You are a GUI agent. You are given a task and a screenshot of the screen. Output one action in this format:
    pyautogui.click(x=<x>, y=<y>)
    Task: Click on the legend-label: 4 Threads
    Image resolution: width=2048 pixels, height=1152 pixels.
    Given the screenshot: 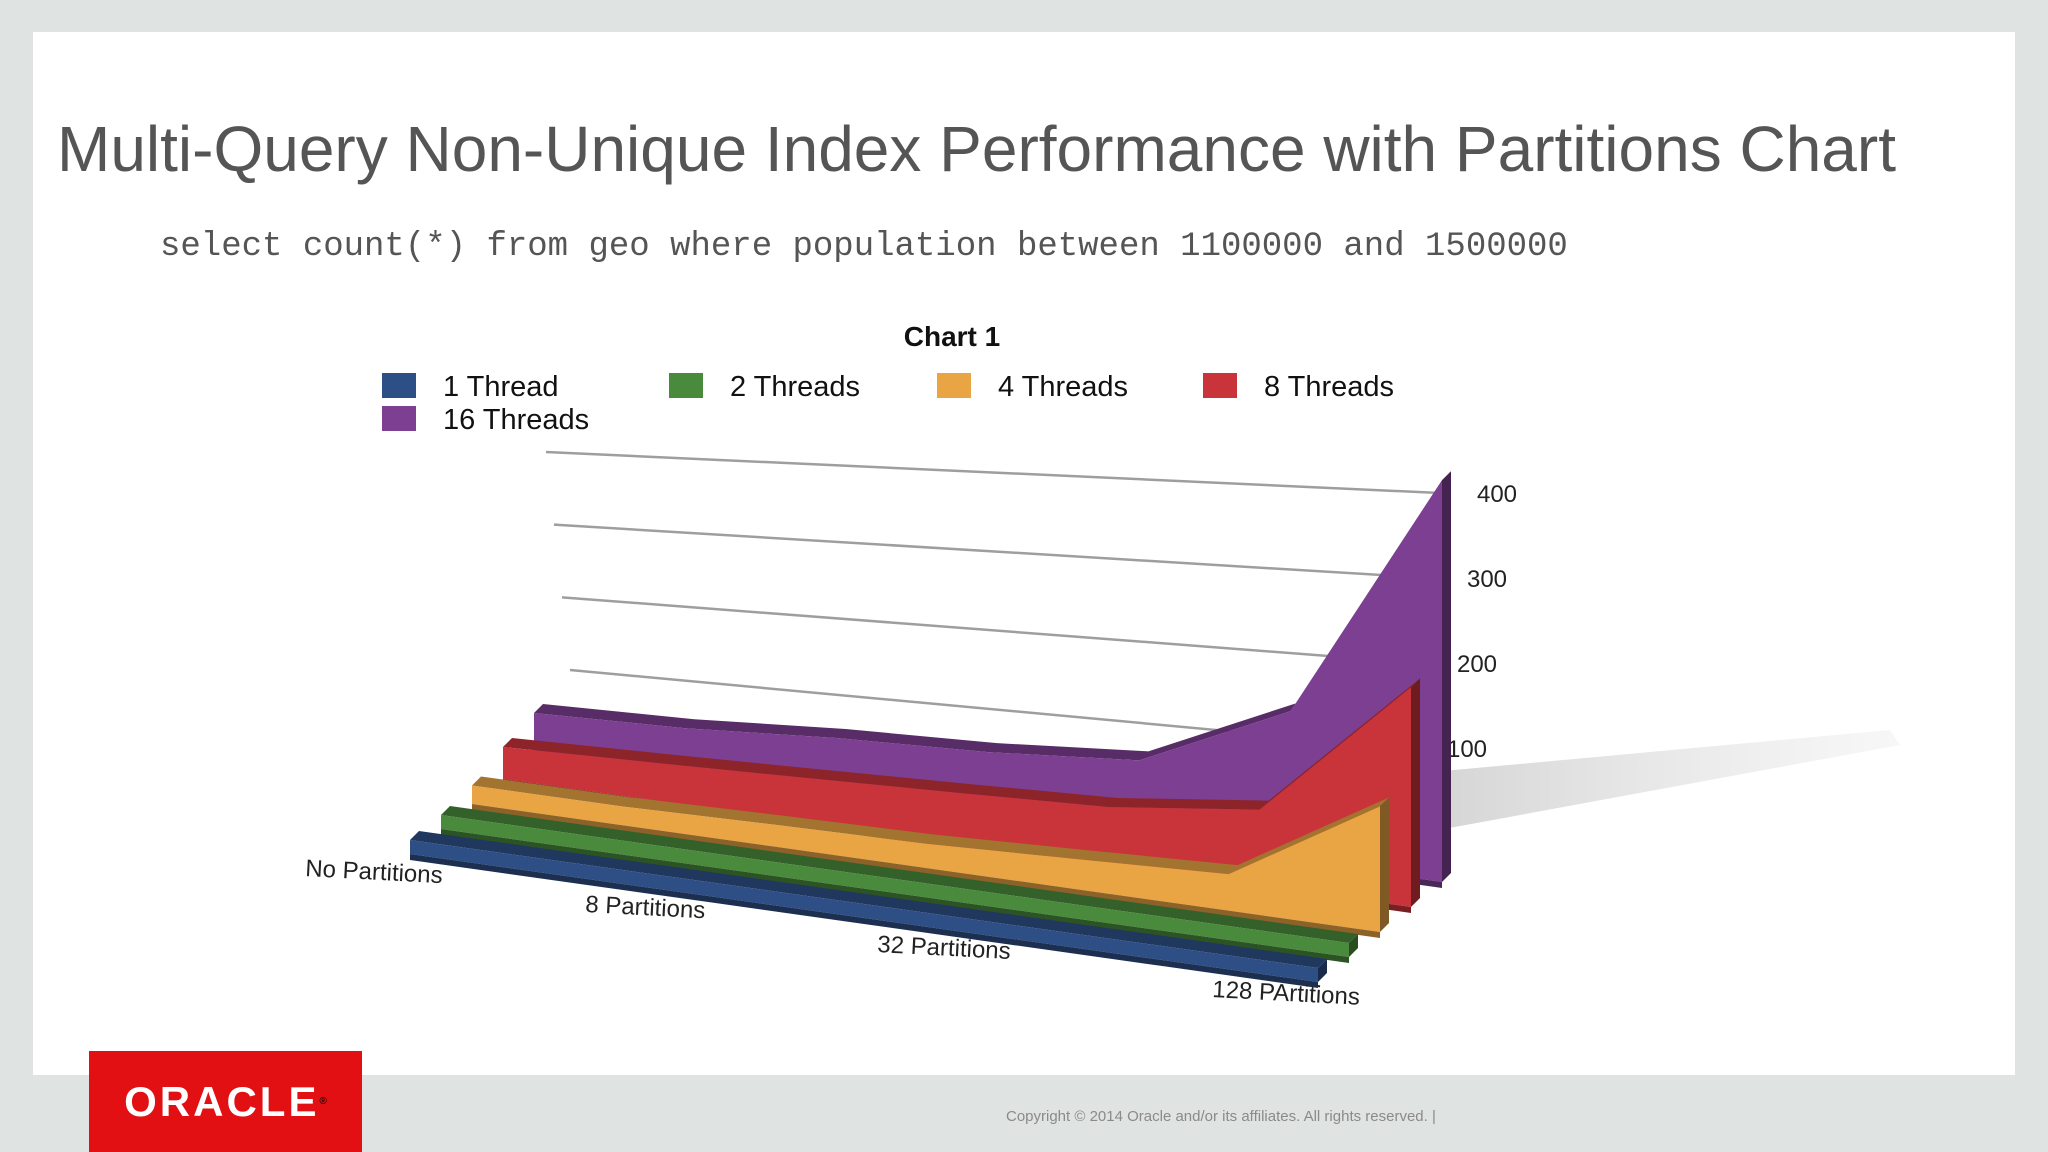 What is the action you would take?
    pyautogui.click(x=1063, y=387)
    